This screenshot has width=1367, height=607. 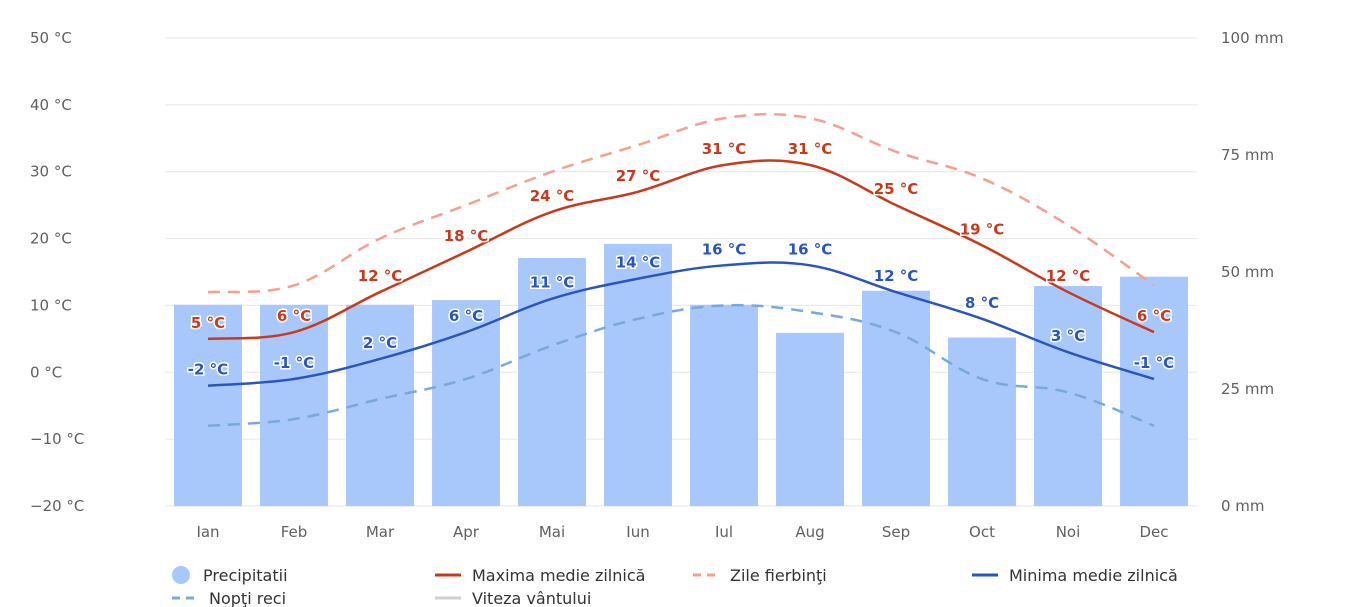 I want to click on legend-item: Viteza vântului, so click(x=513, y=598).